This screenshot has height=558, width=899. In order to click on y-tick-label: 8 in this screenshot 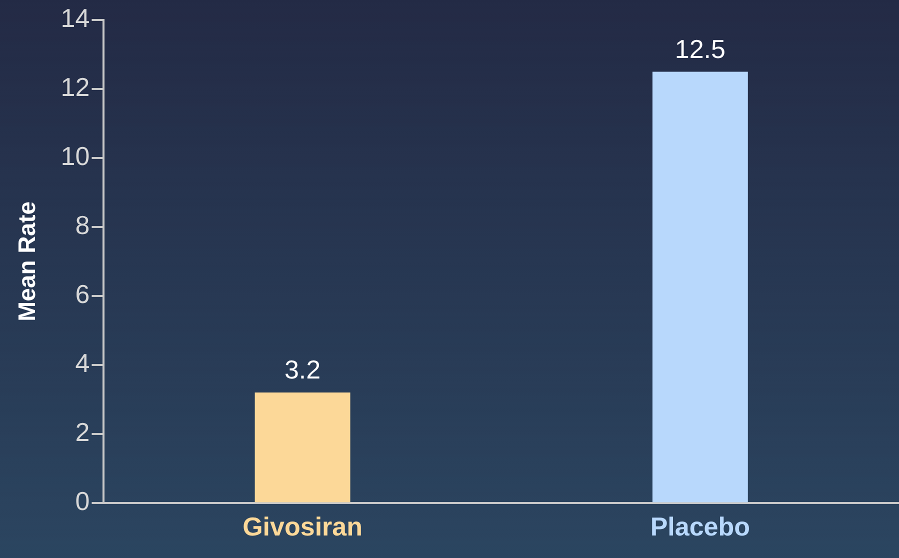, I will do `click(82, 225)`.